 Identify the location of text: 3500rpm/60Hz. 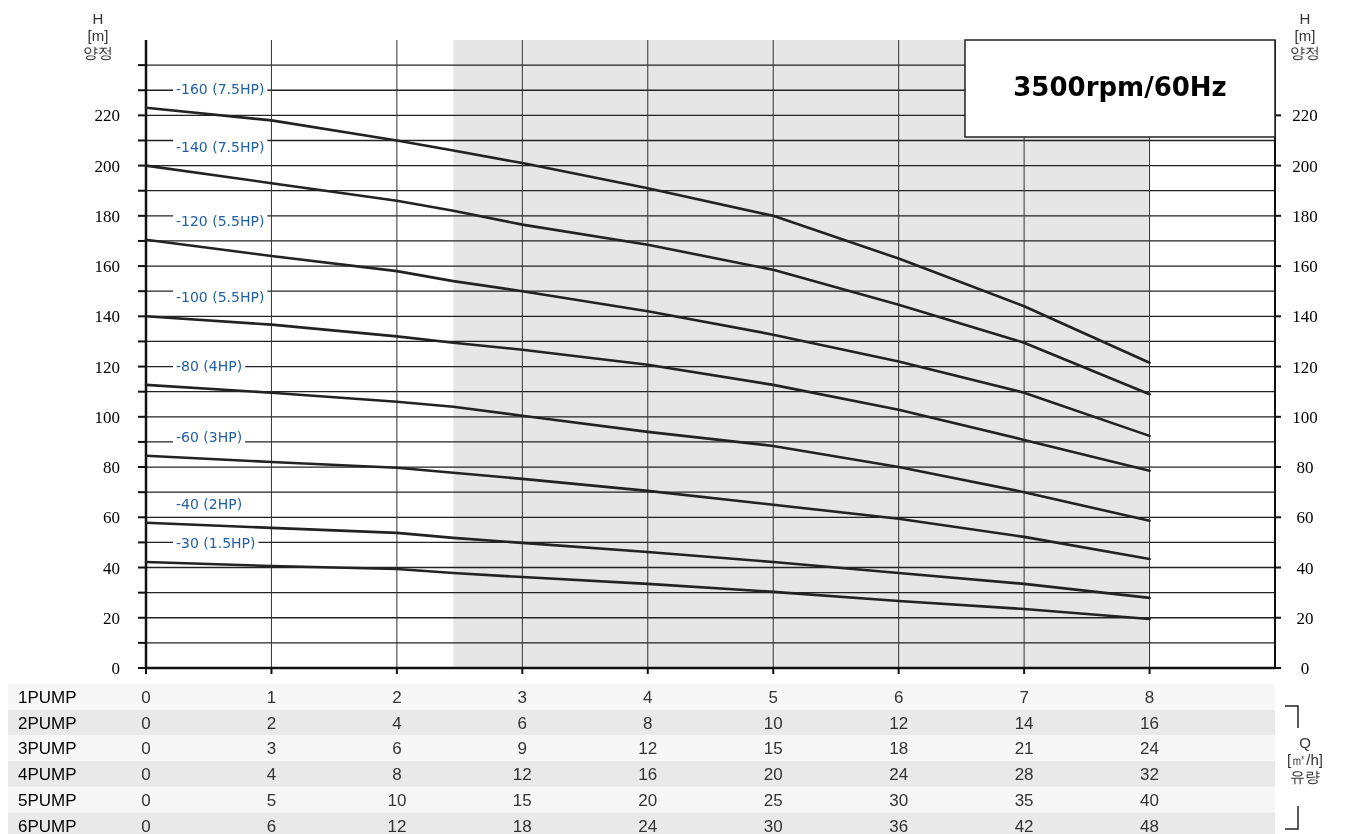
(1120, 87).